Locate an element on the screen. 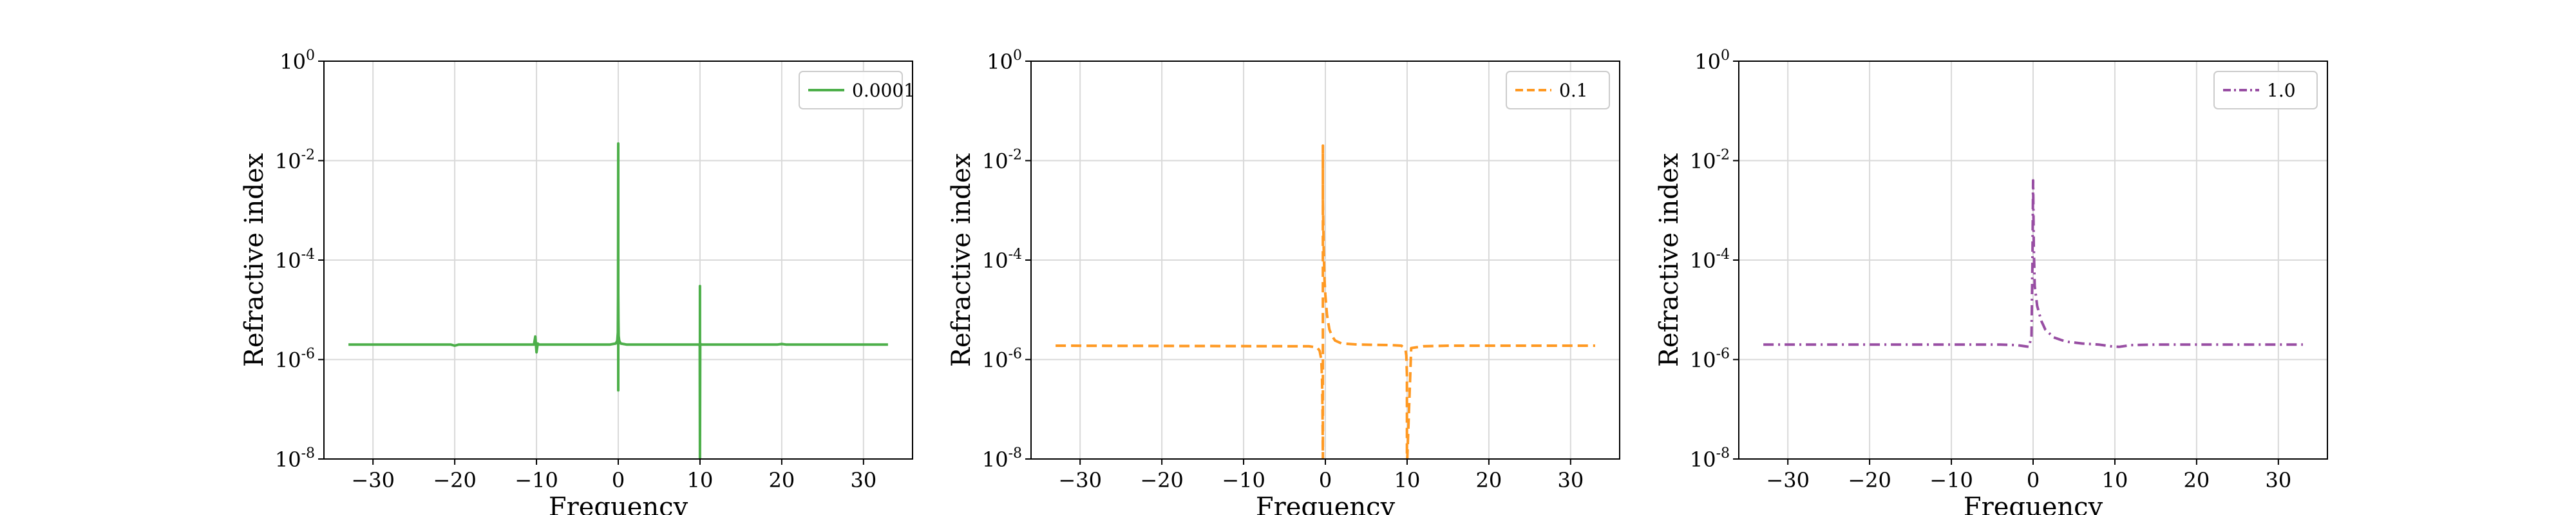  series-line-0.0001 is located at coordinates (618, 300).